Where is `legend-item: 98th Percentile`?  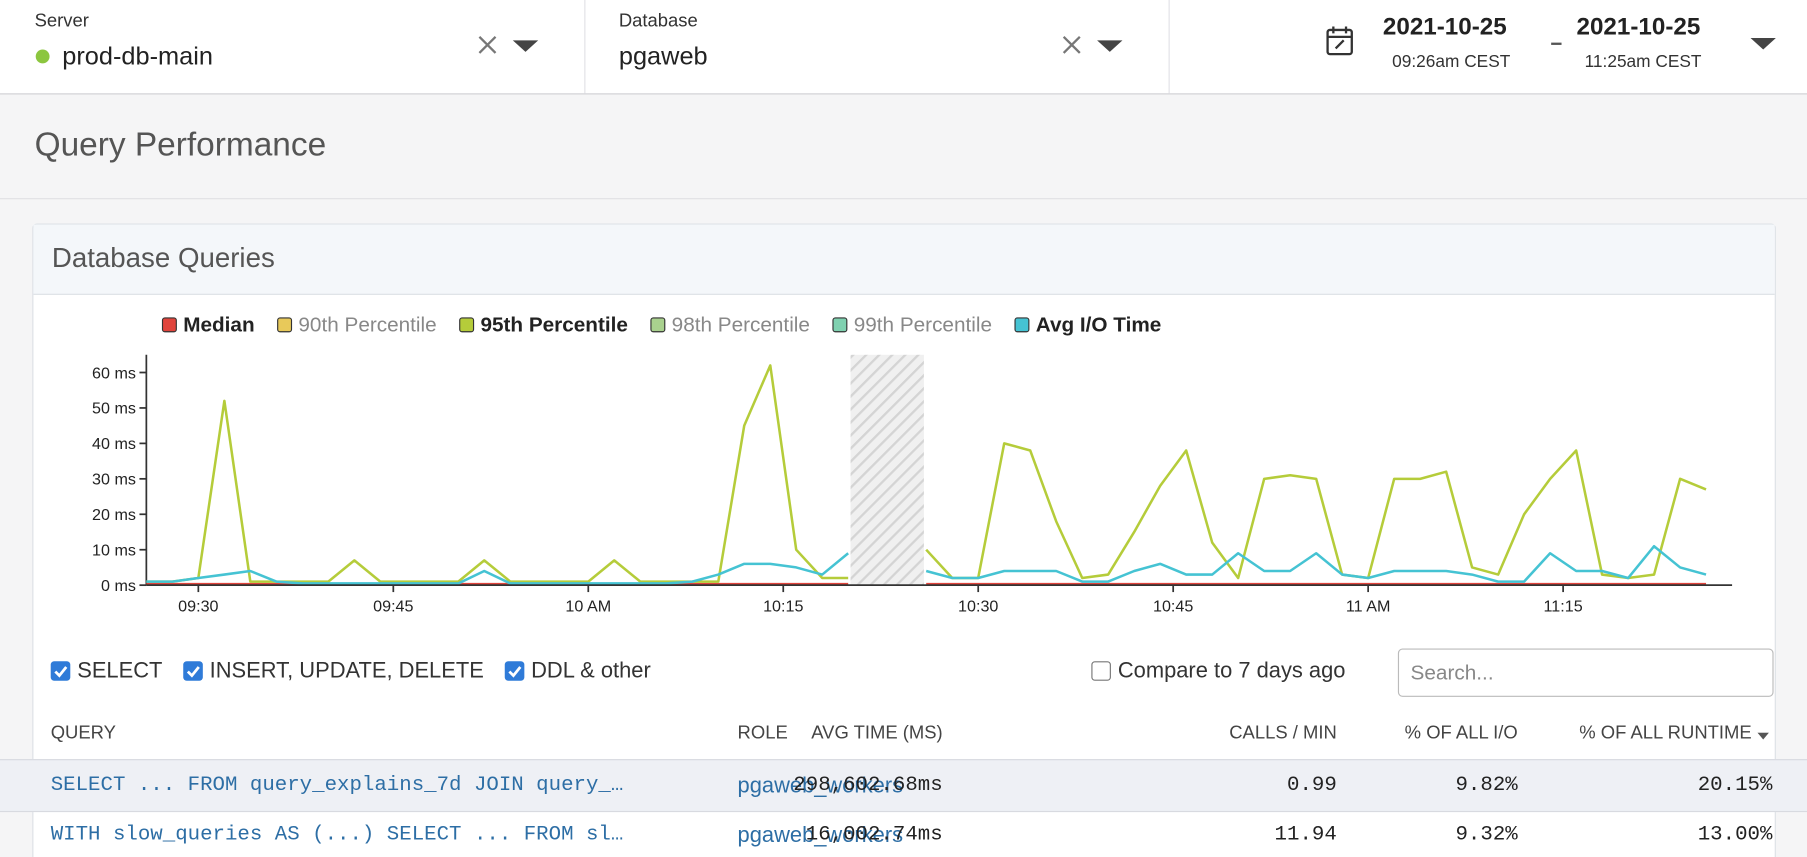 legend-item: 98th Percentile is located at coordinates (730, 325).